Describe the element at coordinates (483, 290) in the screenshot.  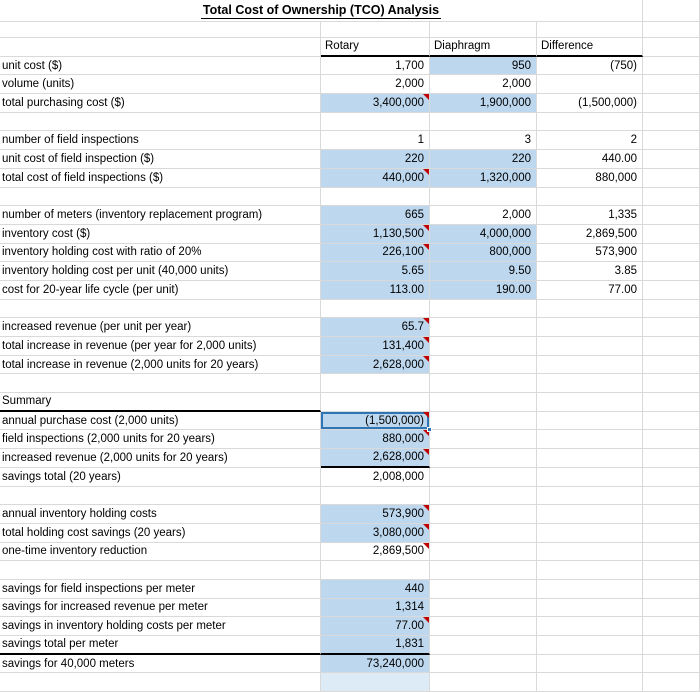
I see `cell-C16: 190.00` at that location.